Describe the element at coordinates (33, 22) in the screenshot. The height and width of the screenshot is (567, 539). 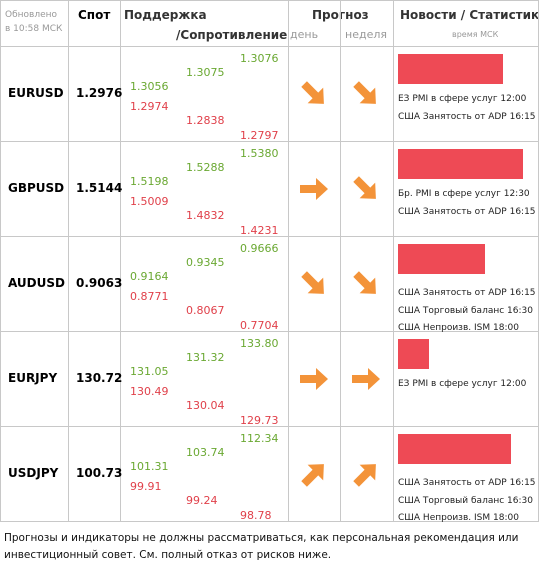
I see `updated: Обновлено в 10:58 МСК` at that location.